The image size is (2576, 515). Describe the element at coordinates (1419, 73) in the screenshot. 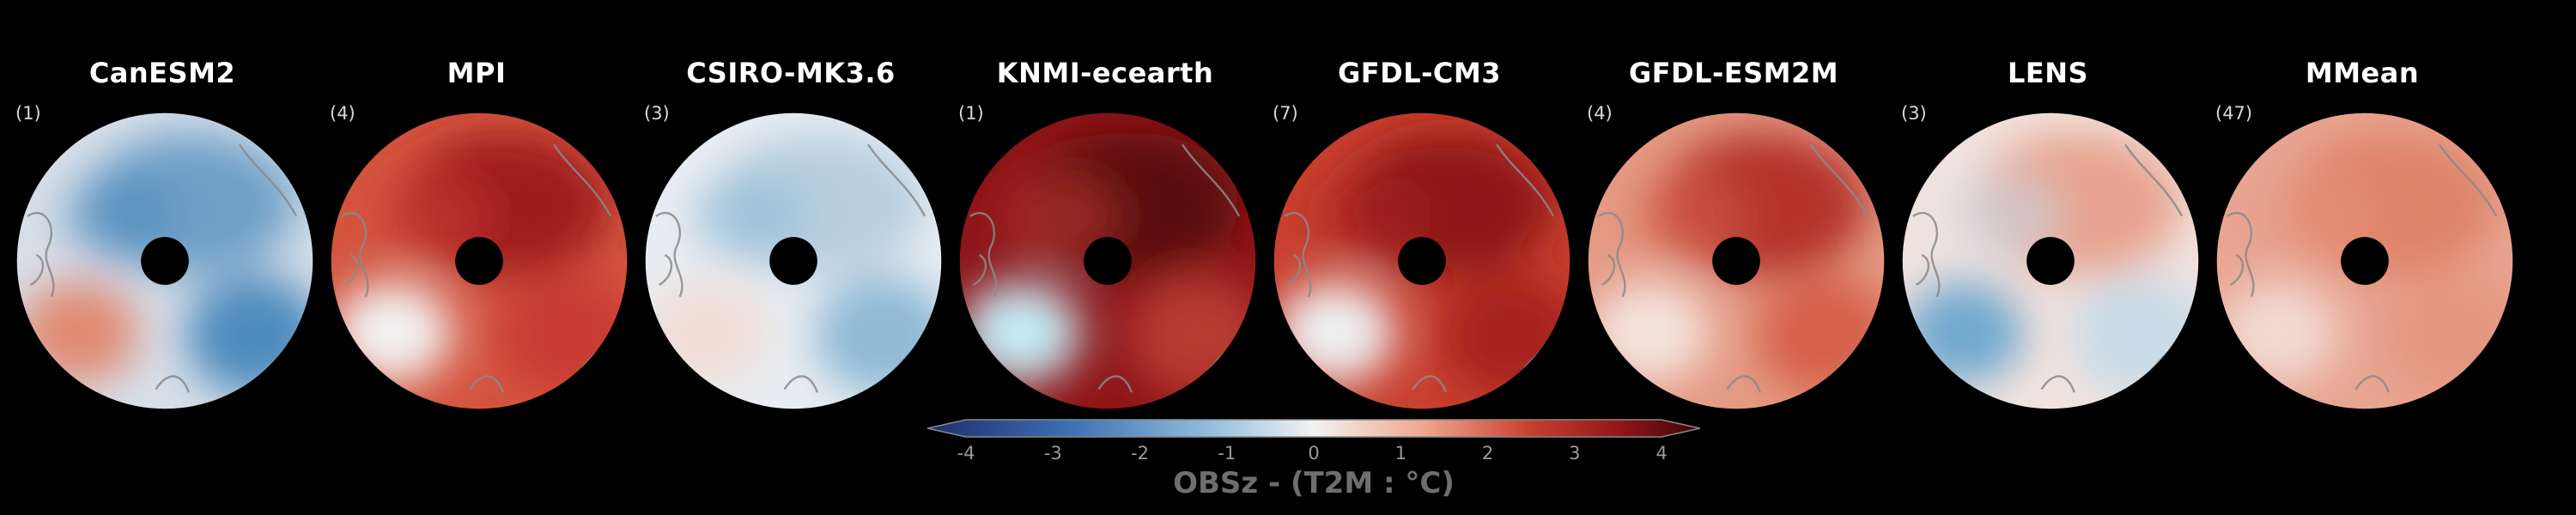

I see `model-title: GFDL-CM3` at that location.